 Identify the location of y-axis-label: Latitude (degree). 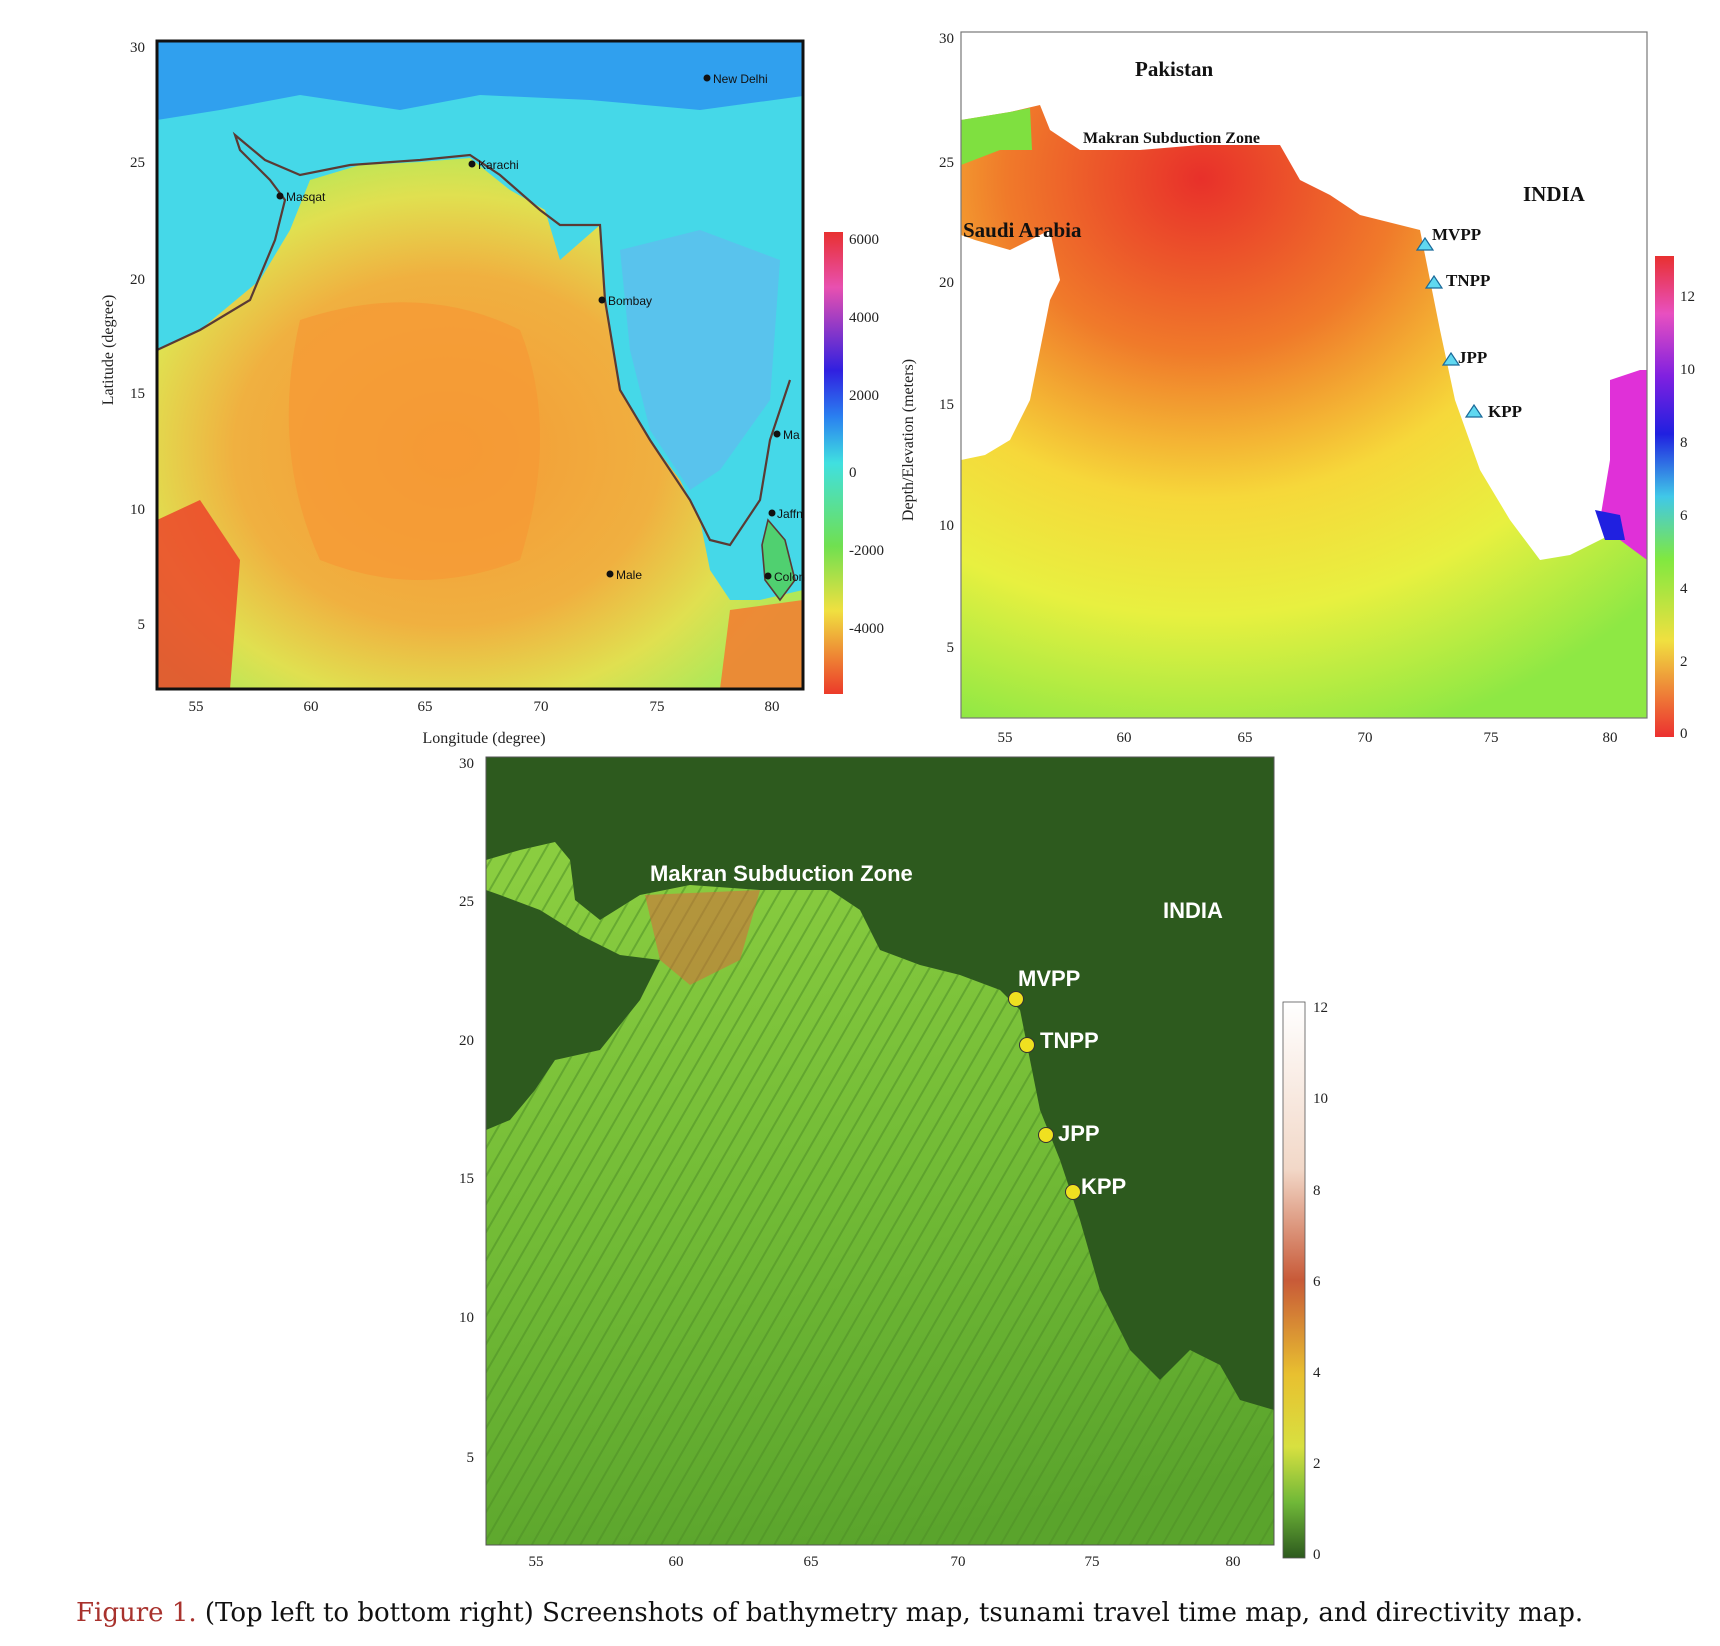
(108, 350).